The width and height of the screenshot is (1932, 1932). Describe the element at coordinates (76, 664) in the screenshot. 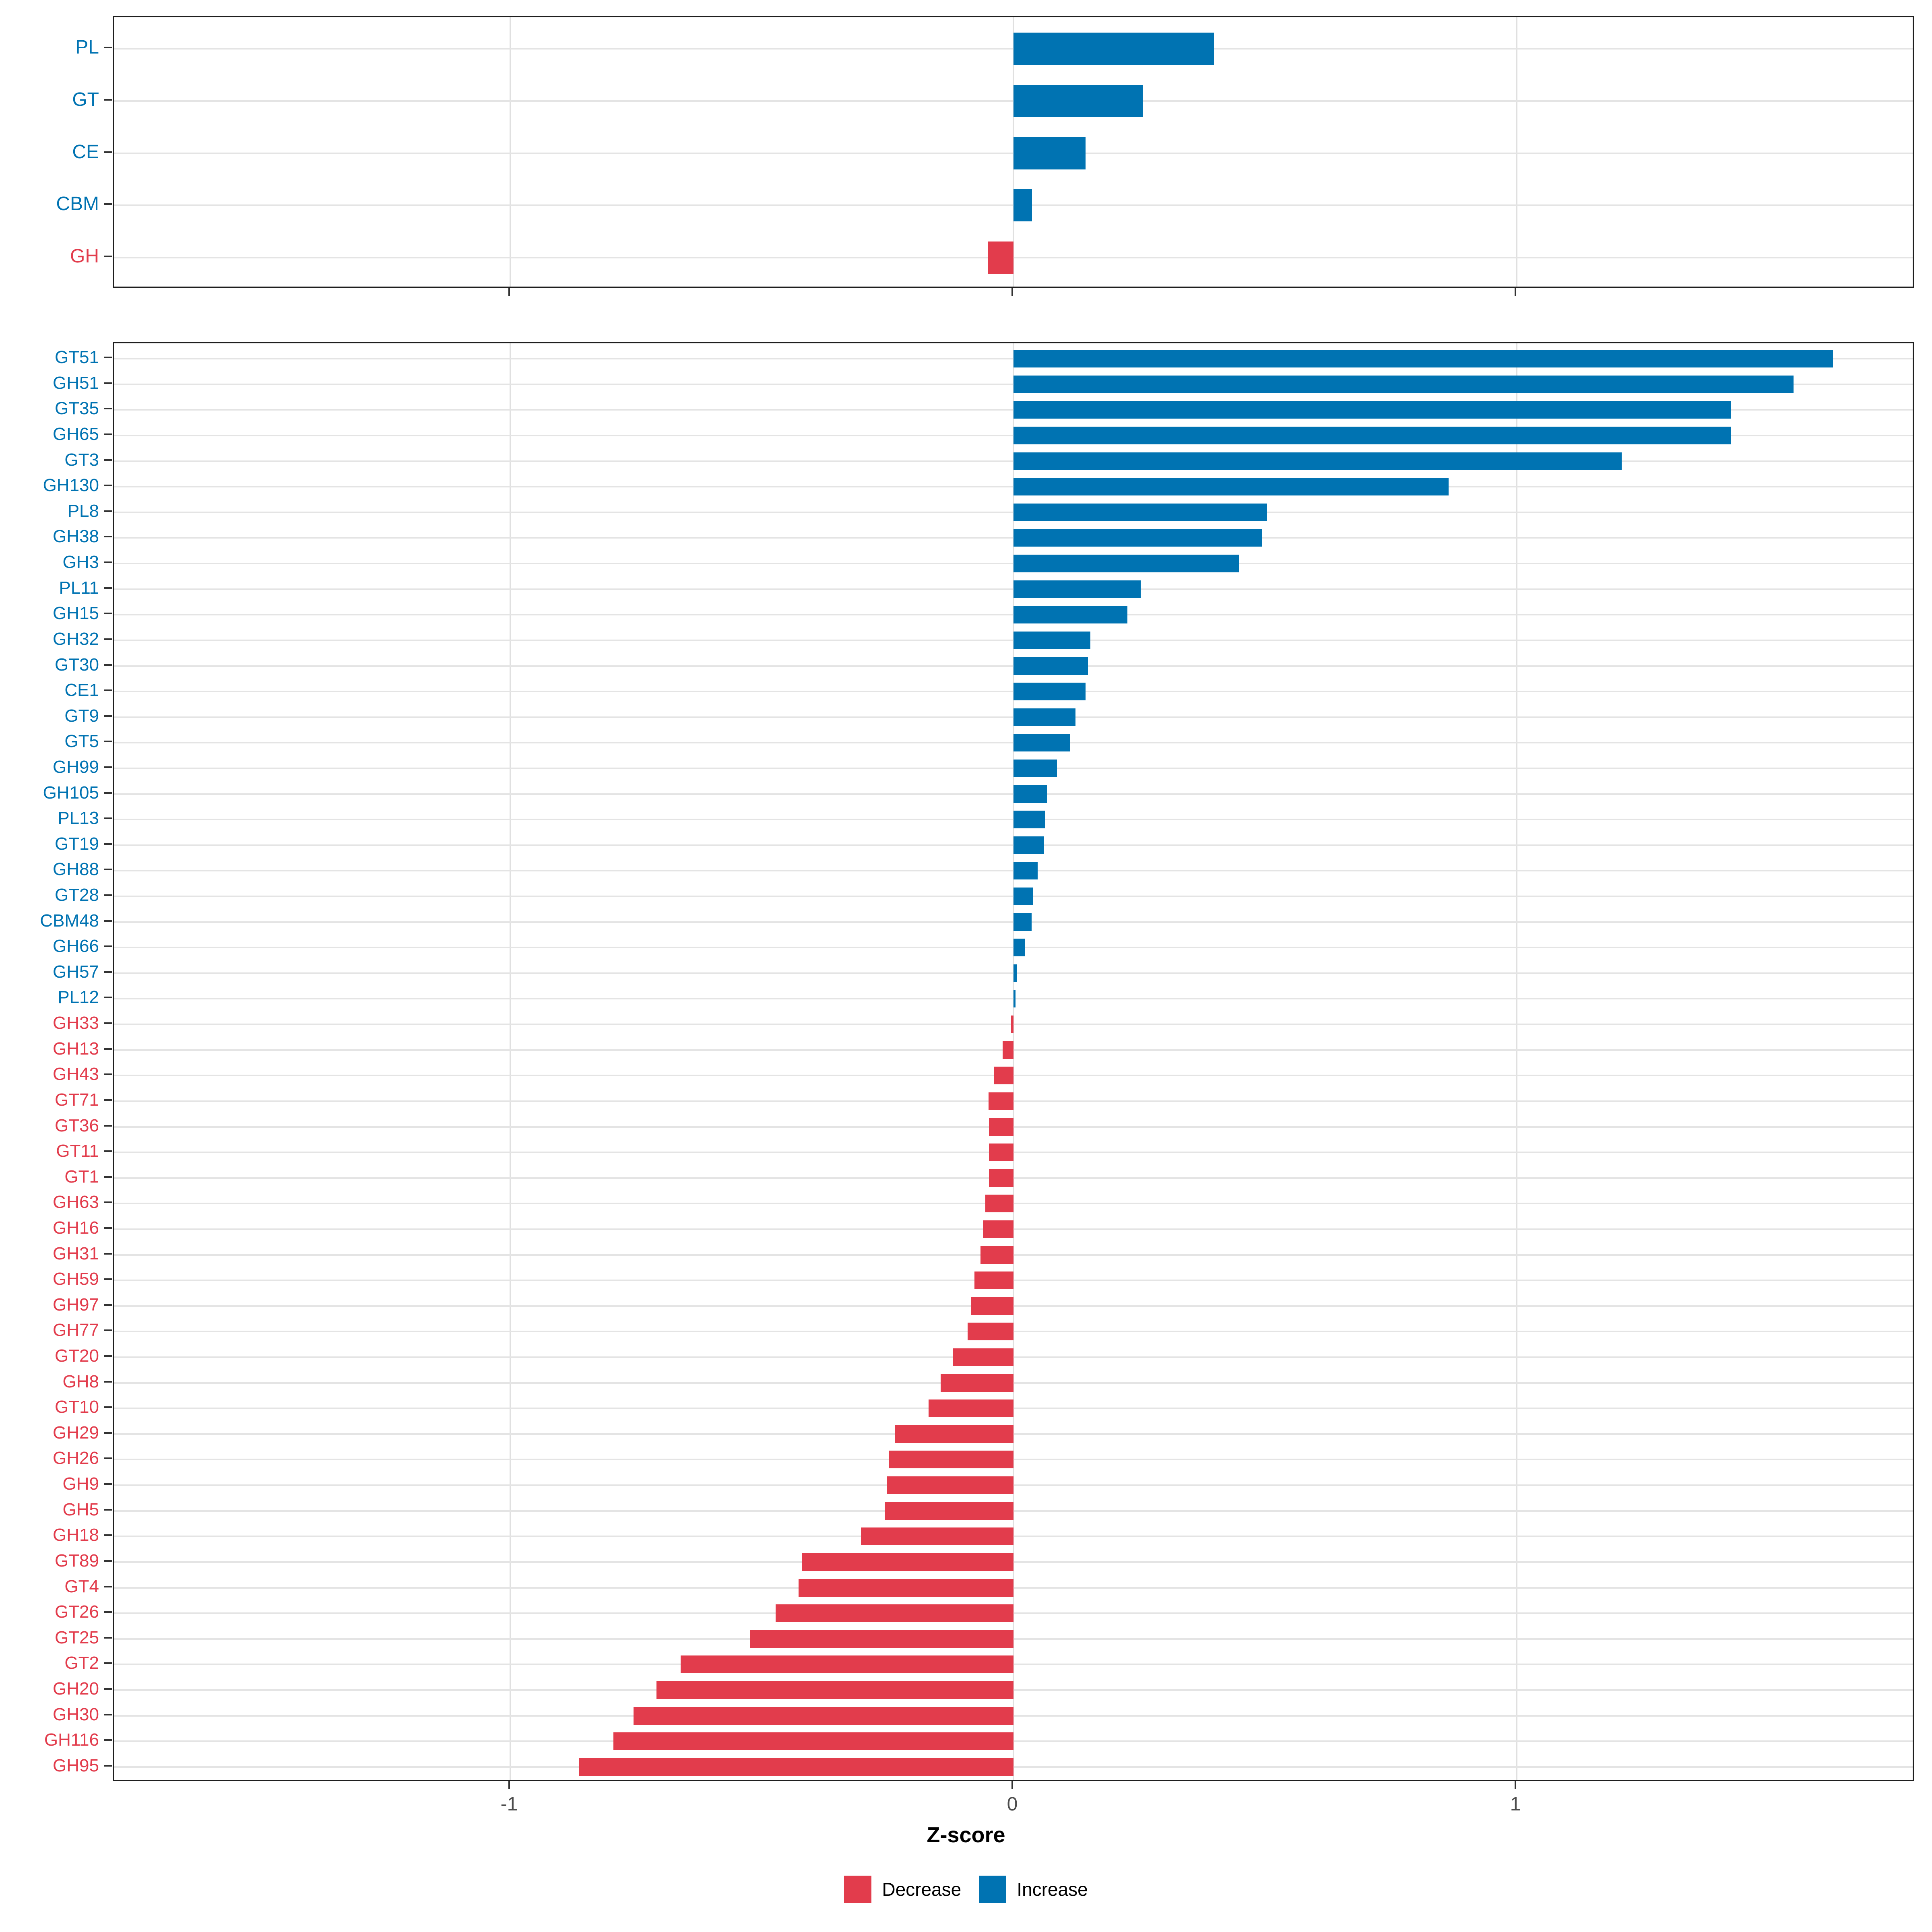

I see `y-axis-label-GT30: GT30` at that location.